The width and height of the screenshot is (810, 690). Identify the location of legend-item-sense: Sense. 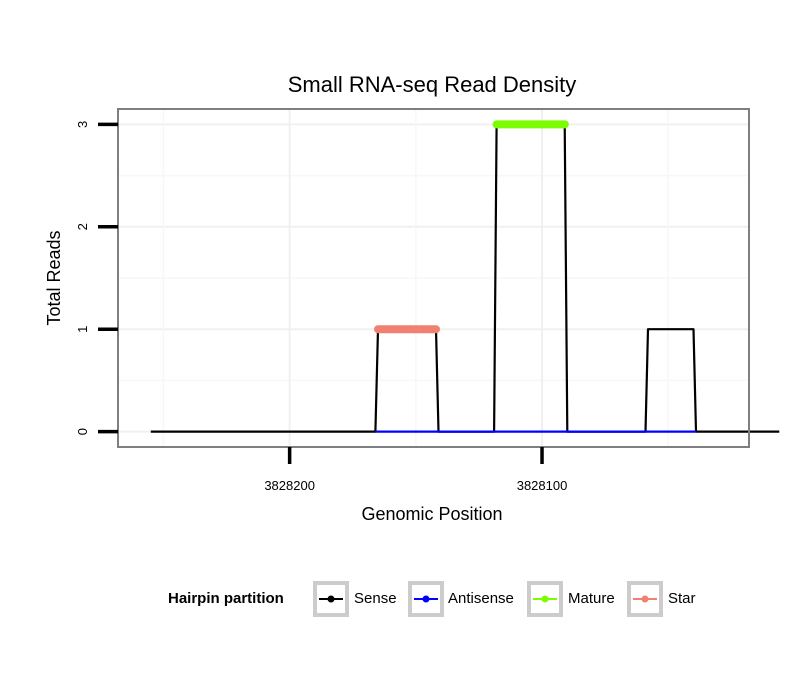
(355, 599).